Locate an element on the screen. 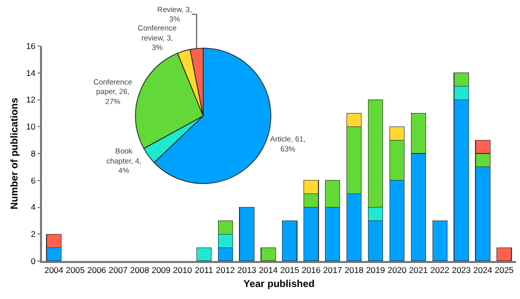 The width and height of the screenshot is (520, 299). x-tick-label: 2008 is located at coordinates (140, 269).